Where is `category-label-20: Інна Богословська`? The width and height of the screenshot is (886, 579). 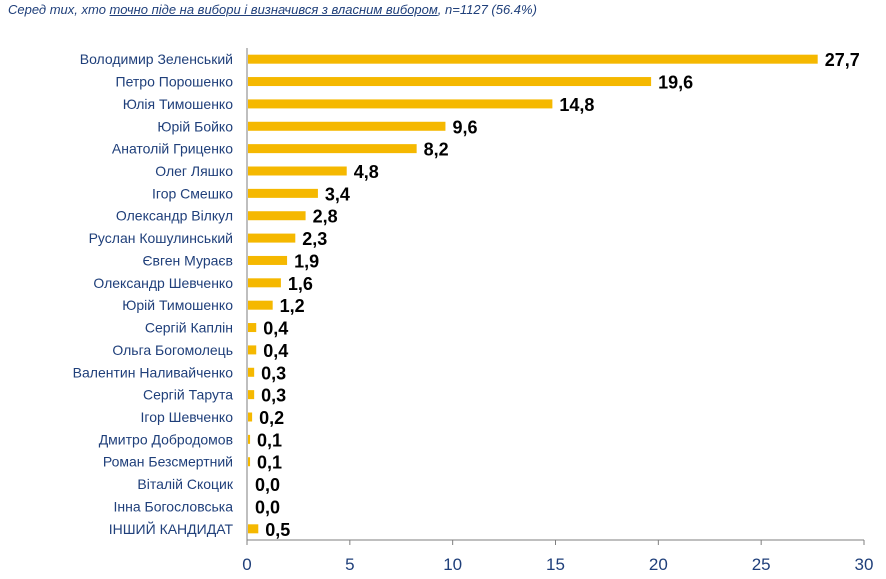
category-label-20: Інна Богословська is located at coordinates (174, 506).